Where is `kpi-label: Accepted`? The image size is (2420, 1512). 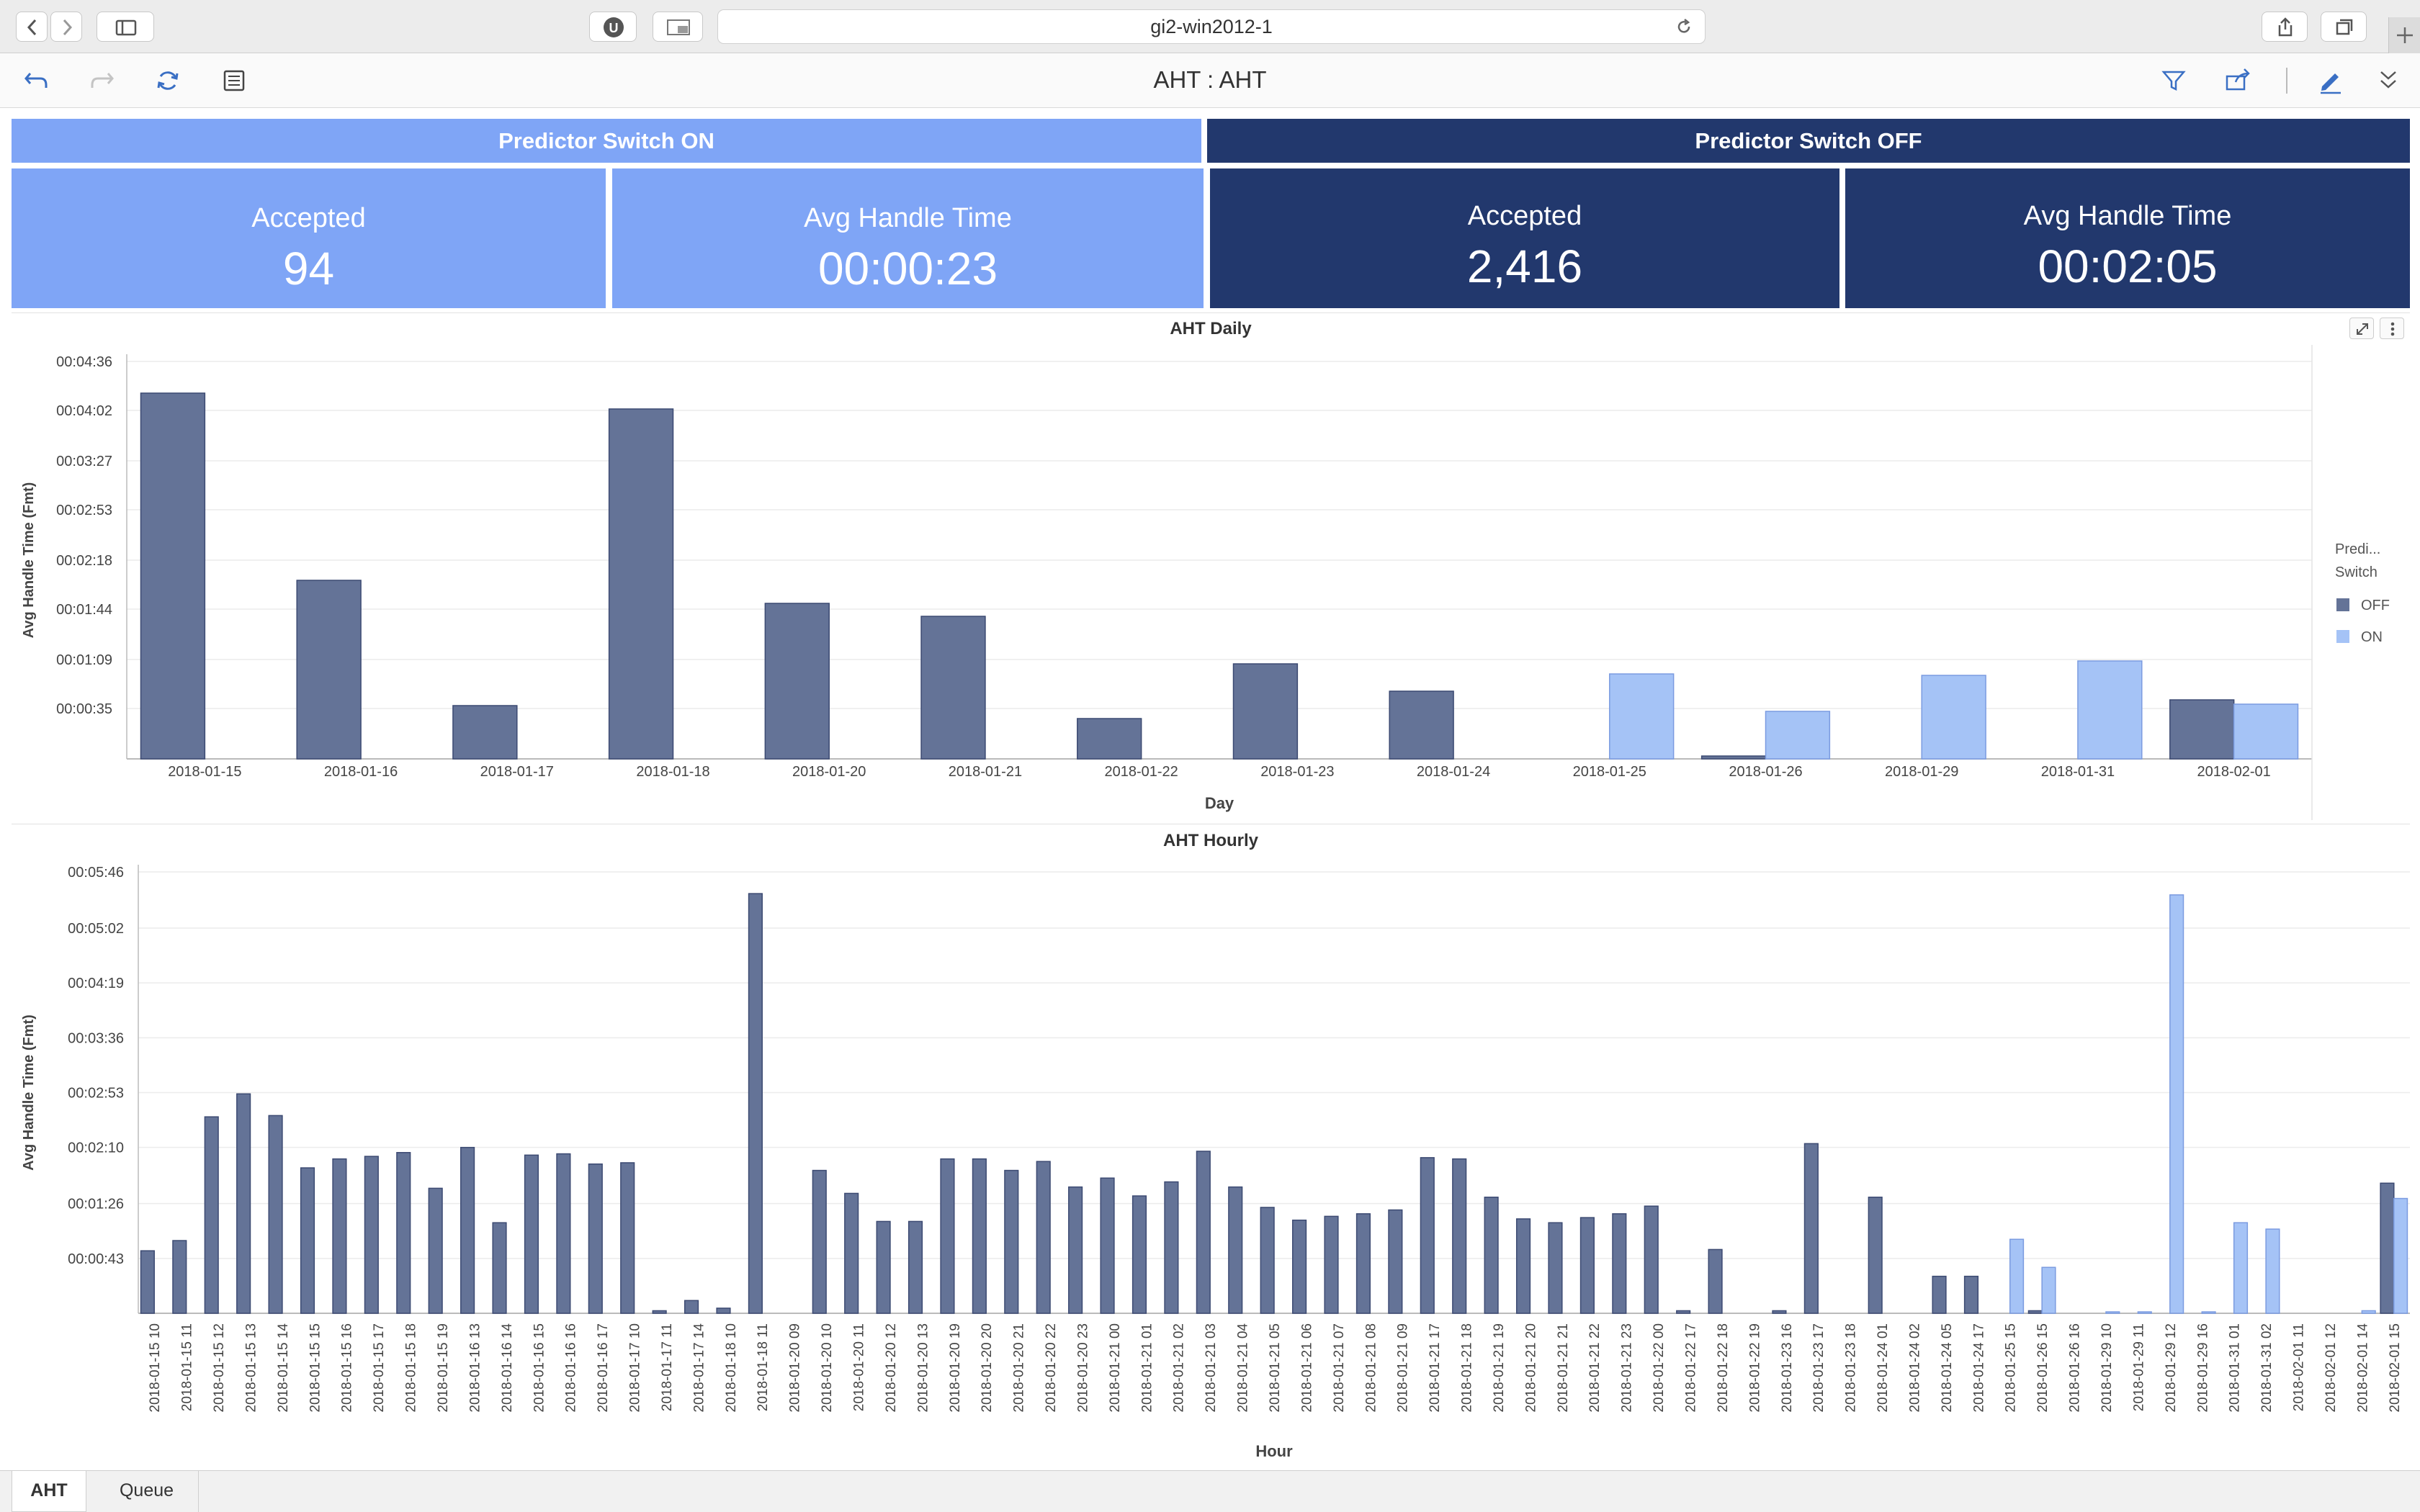 kpi-label: Accepted is located at coordinates (1524, 216).